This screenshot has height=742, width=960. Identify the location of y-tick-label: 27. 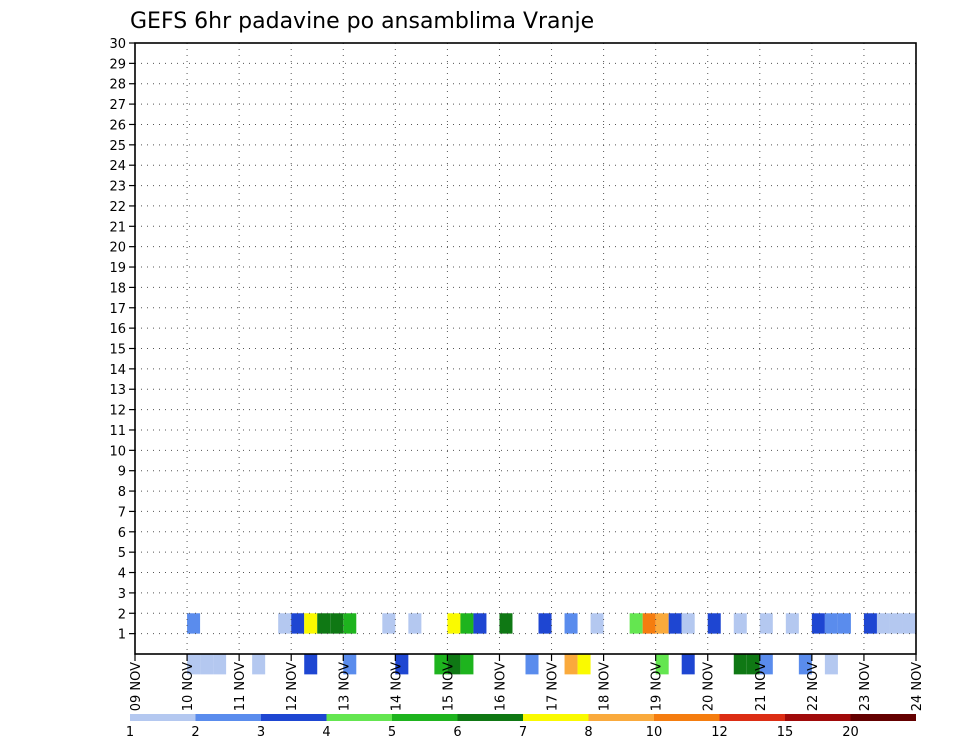
(117, 105).